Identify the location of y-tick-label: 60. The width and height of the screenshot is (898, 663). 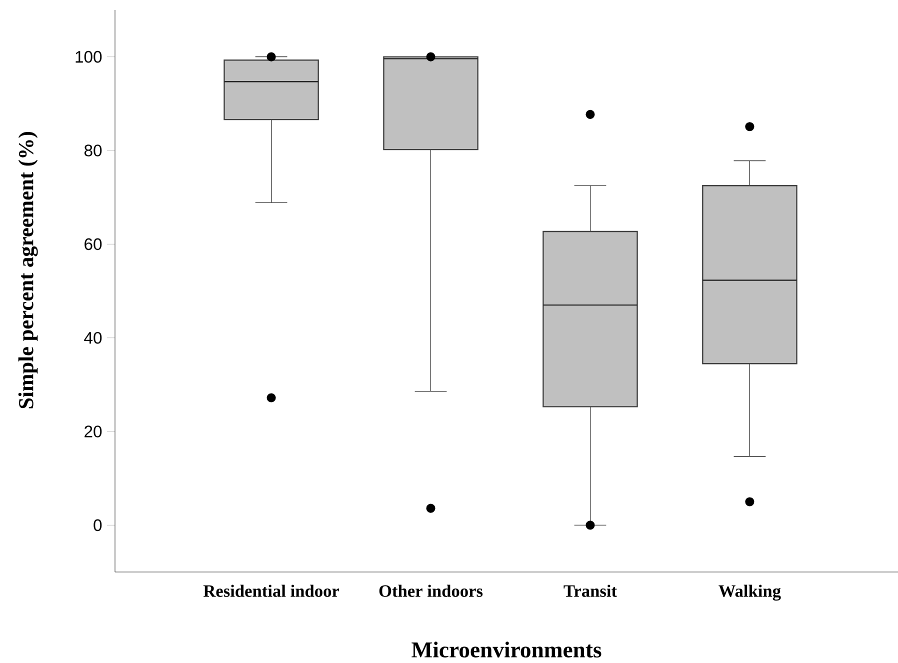
(93, 244).